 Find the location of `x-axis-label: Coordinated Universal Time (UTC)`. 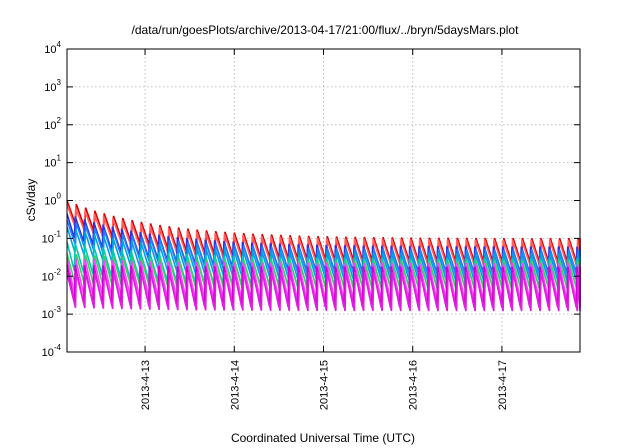

x-axis-label: Coordinated Universal Time (UTC) is located at coordinates (323, 438).